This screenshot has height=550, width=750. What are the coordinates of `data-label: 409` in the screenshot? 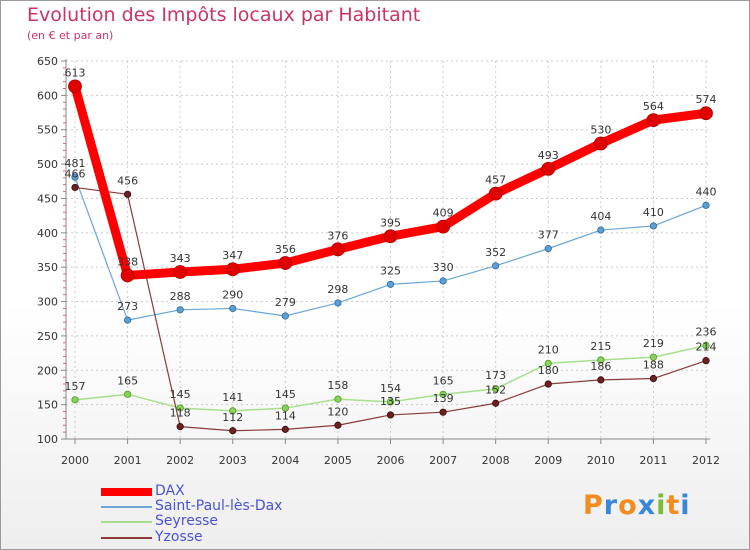 It's located at (443, 213).